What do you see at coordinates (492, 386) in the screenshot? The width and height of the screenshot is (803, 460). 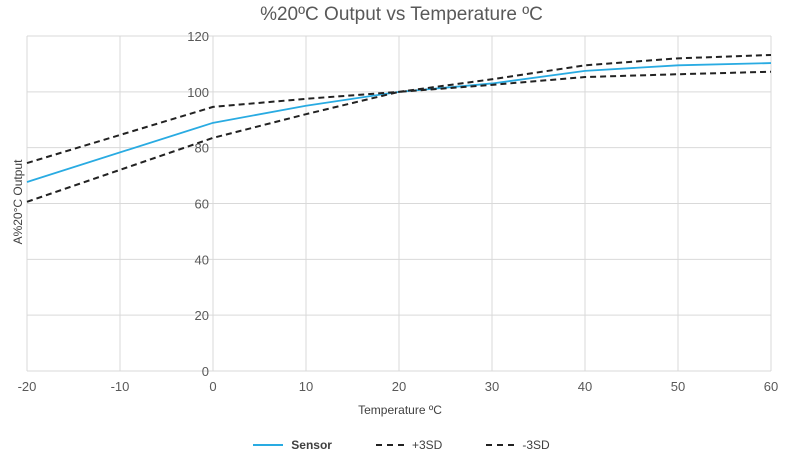 I see `x-tick-label: 30` at bounding box center [492, 386].